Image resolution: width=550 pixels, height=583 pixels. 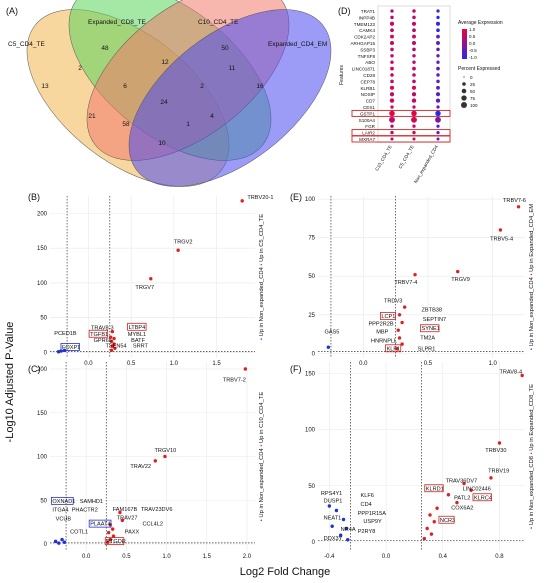 What do you see at coordinates (367, 49) in the screenshot?
I see `dotplot-feature-label: SSBP3` at bounding box center [367, 49].